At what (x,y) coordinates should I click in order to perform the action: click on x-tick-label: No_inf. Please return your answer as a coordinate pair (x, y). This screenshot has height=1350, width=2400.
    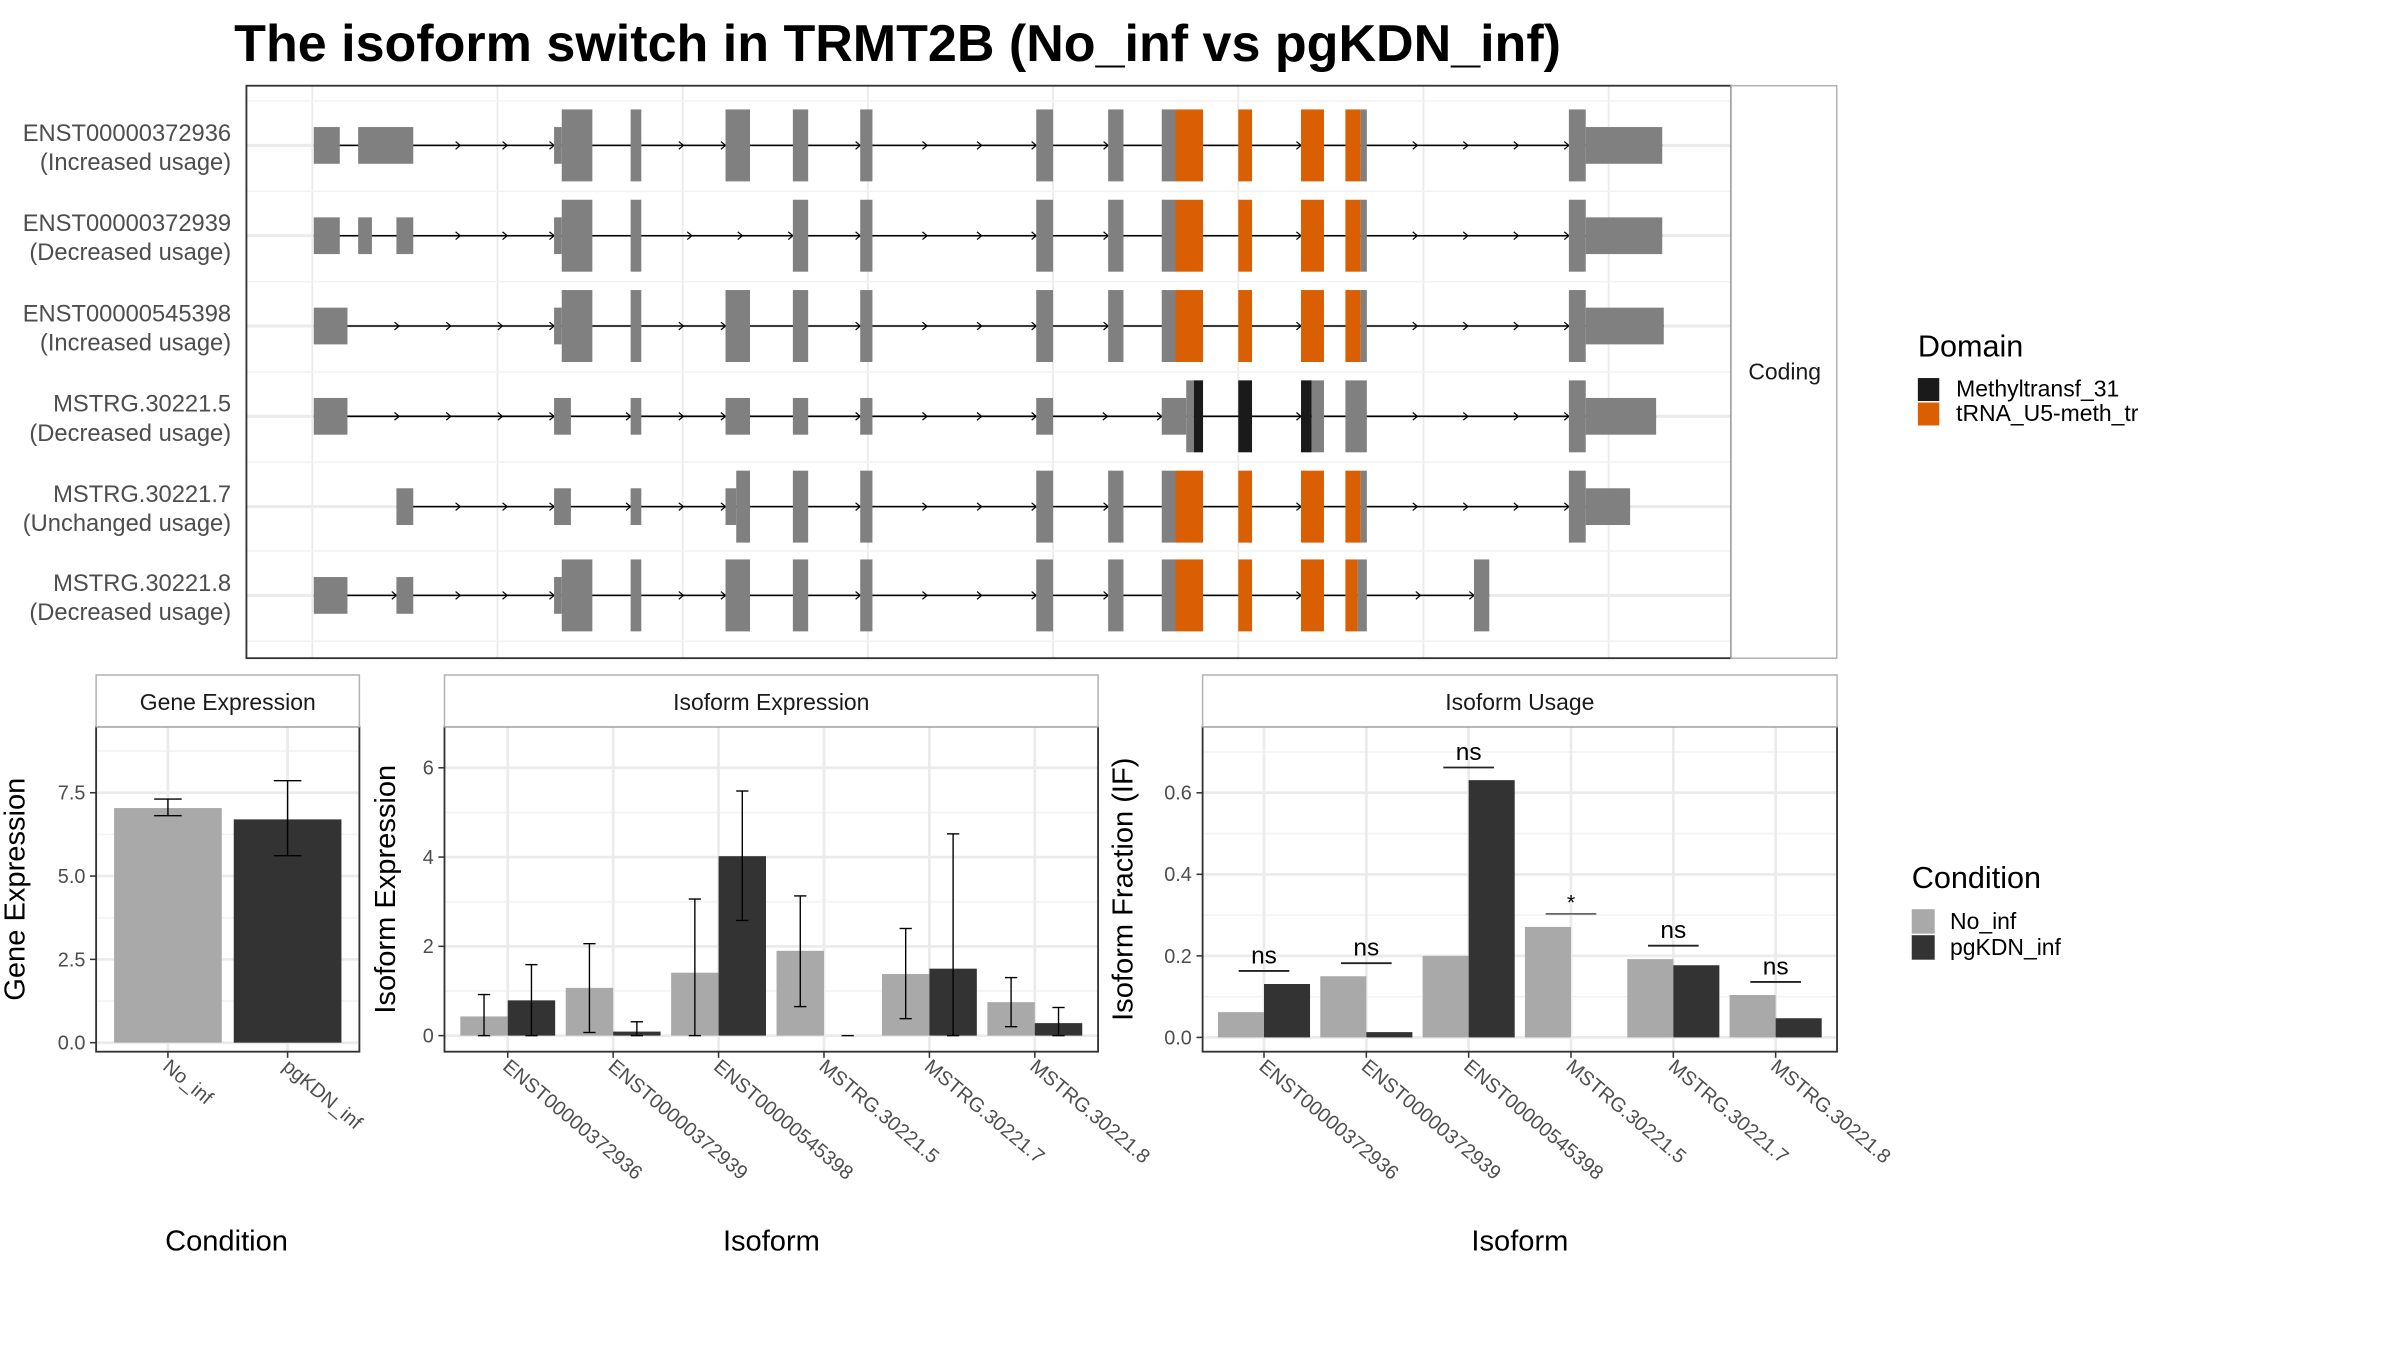
    Looking at the image, I should click on (188, 1082).